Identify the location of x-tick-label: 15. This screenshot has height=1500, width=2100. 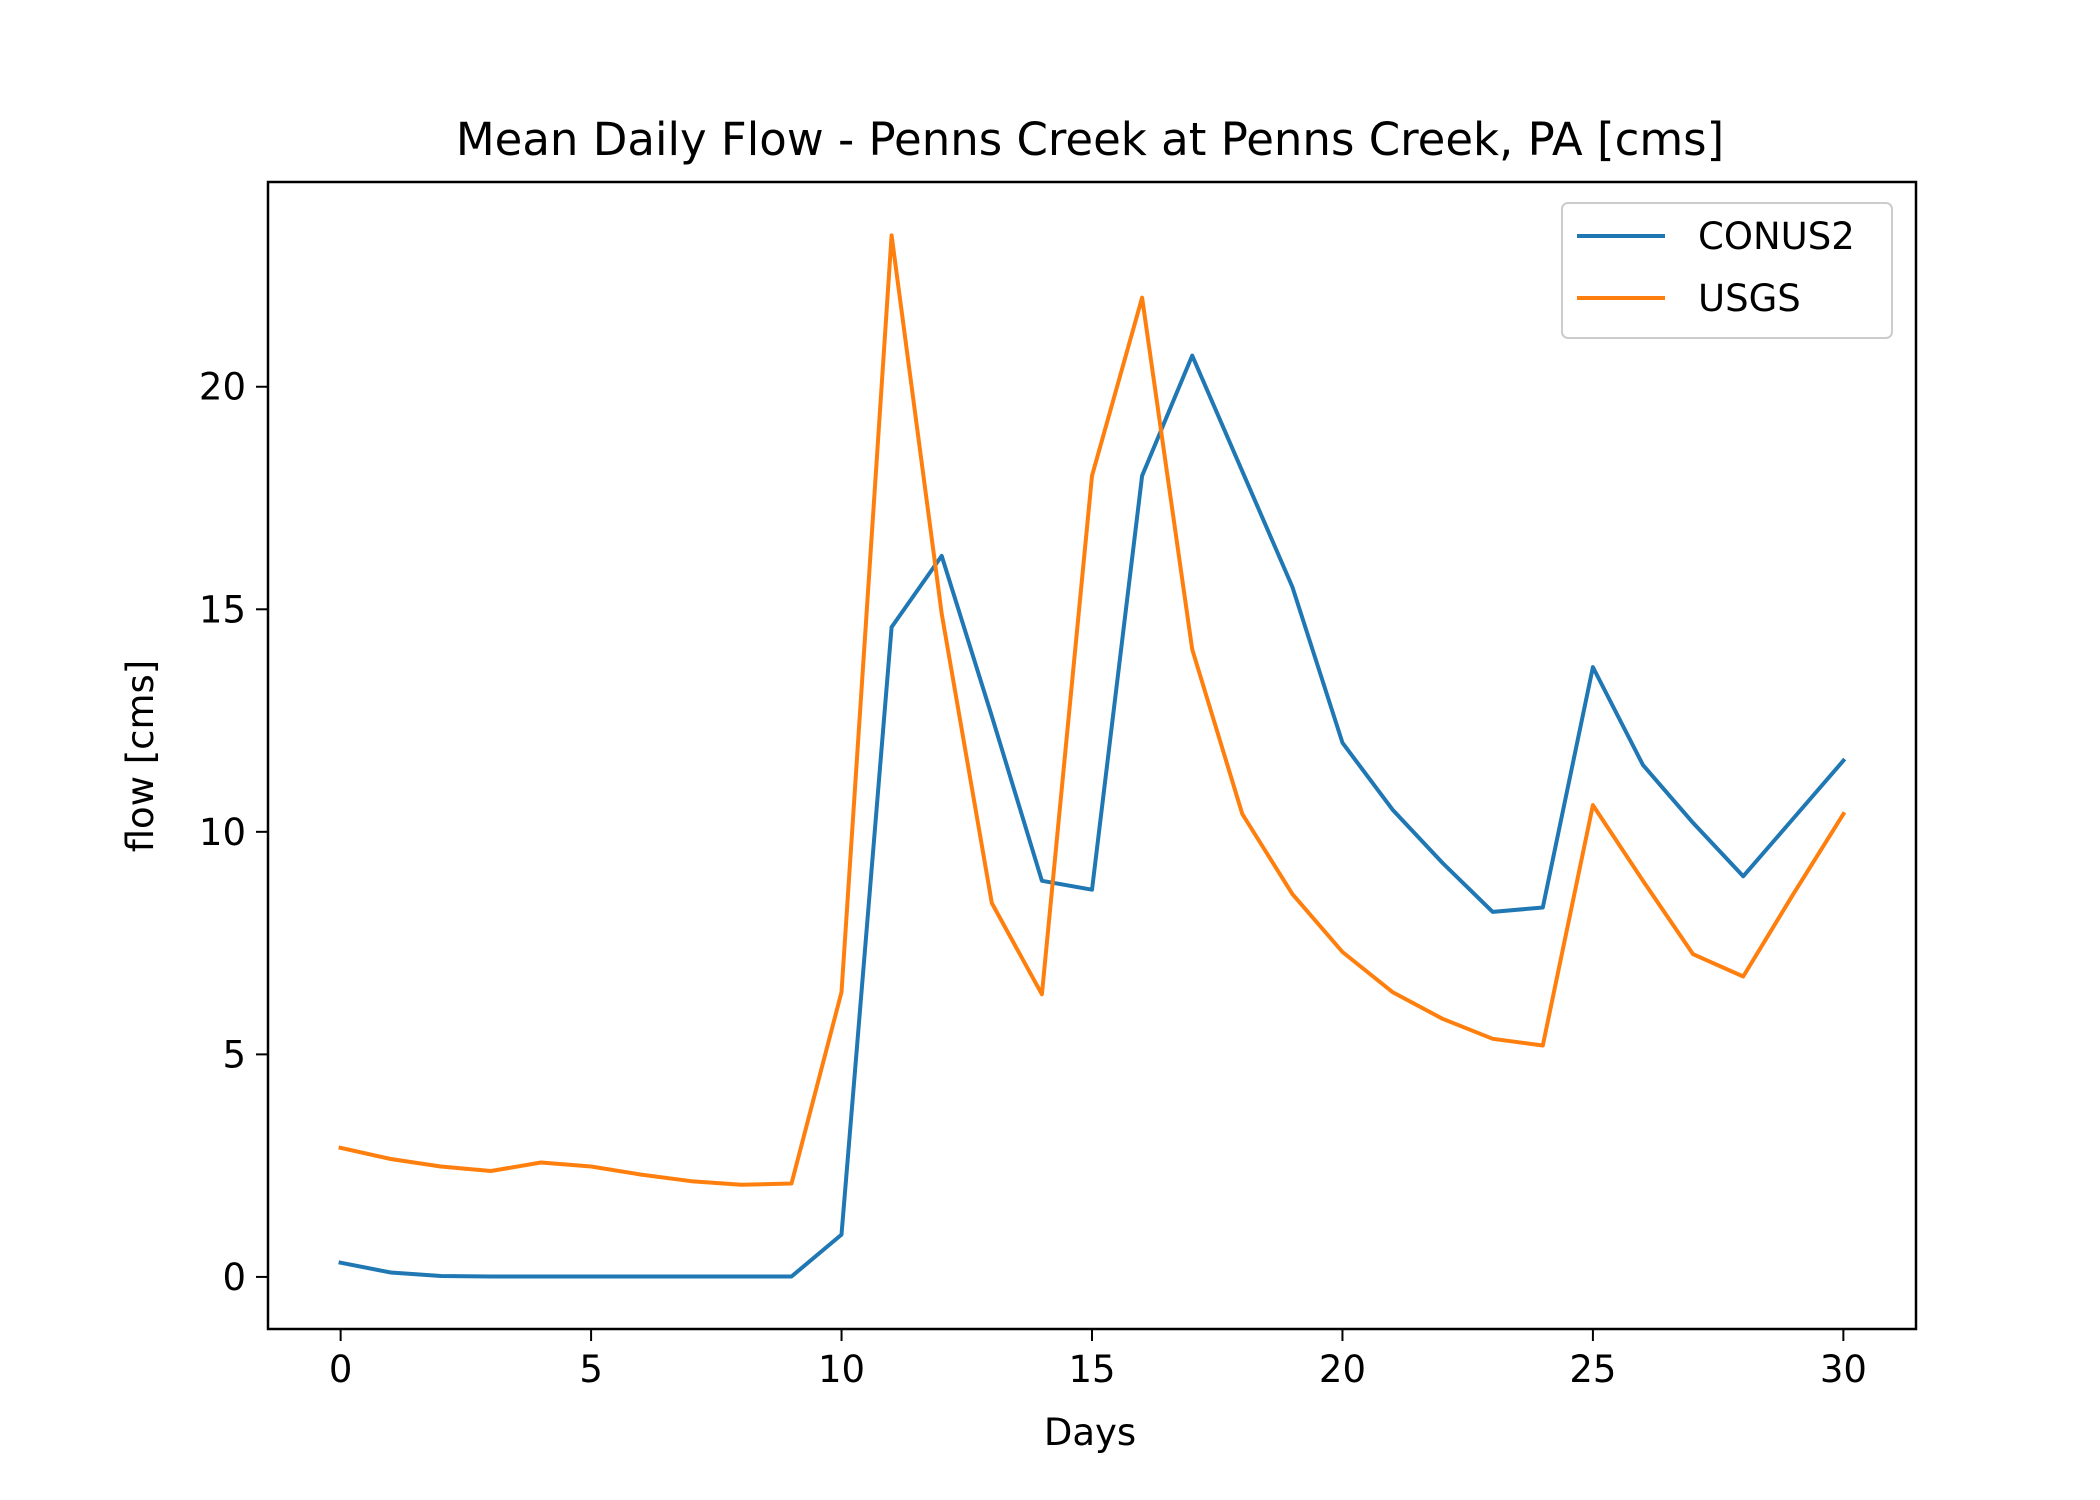
(1091, 1369).